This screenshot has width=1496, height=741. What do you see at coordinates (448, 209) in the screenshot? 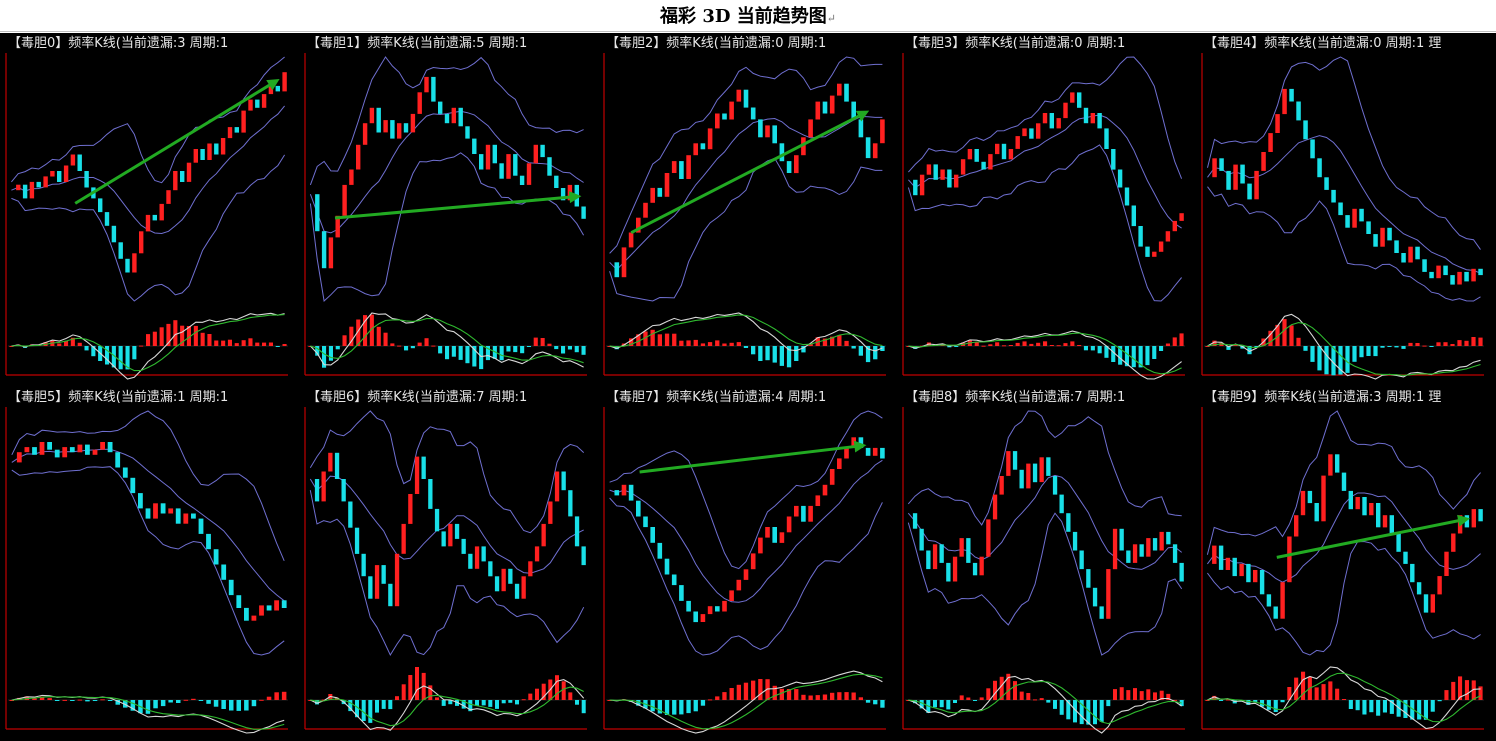
I see `trend-panel-1: 【毒胆1】频率K线(当前遗漏:5 周期:1` at bounding box center [448, 209].